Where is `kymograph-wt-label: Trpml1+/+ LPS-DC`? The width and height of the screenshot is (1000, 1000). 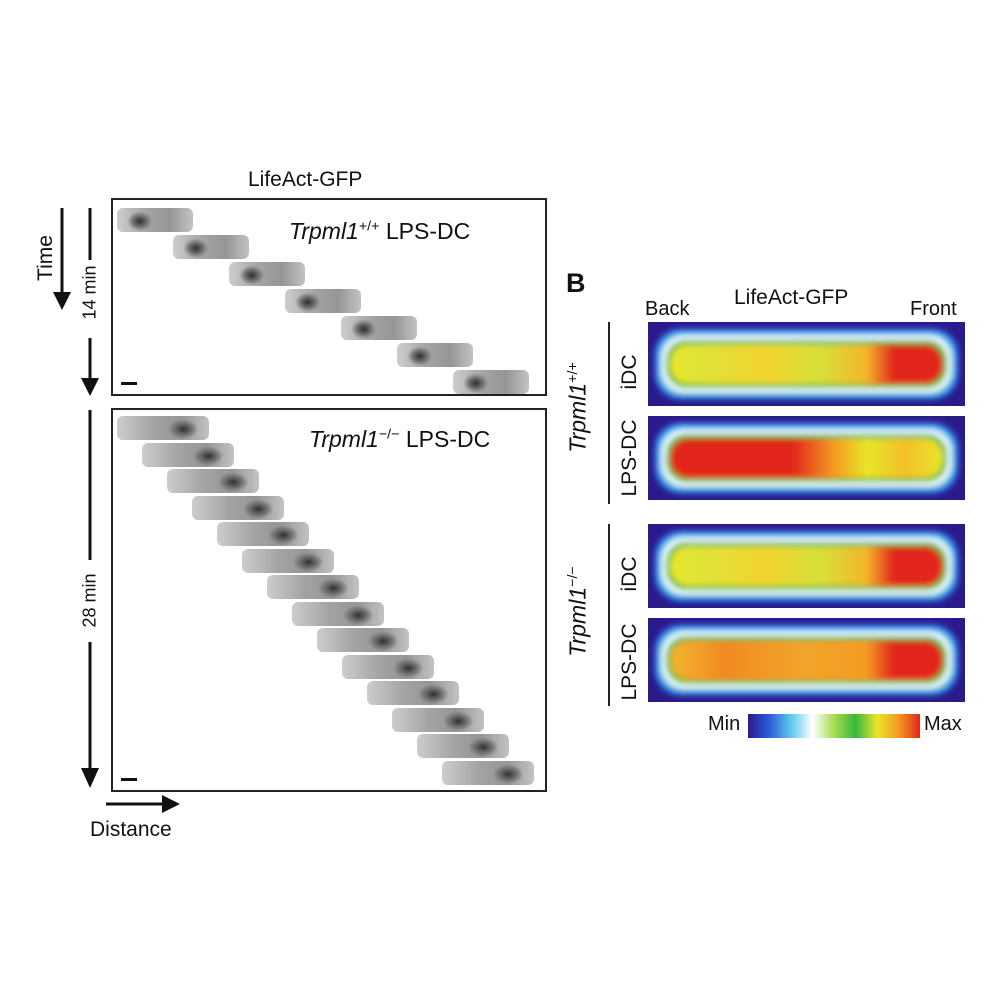
kymograph-wt-label: Trpml1+/+ LPS-DC is located at coordinates (380, 231).